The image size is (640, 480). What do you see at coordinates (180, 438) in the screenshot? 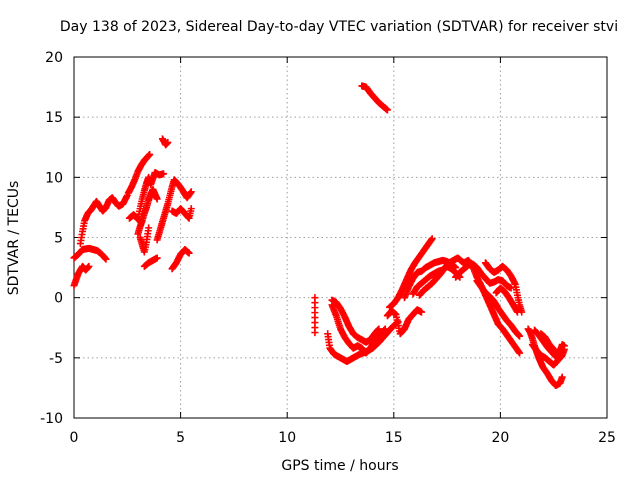
I see `x-tick-label: 5` at bounding box center [180, 438].